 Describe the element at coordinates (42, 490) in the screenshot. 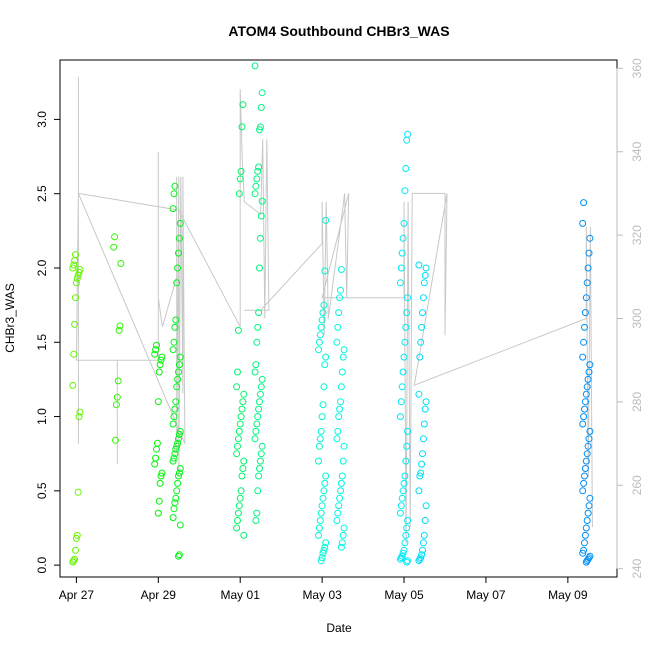

I see `y-tick-label: 0.5` at that location.